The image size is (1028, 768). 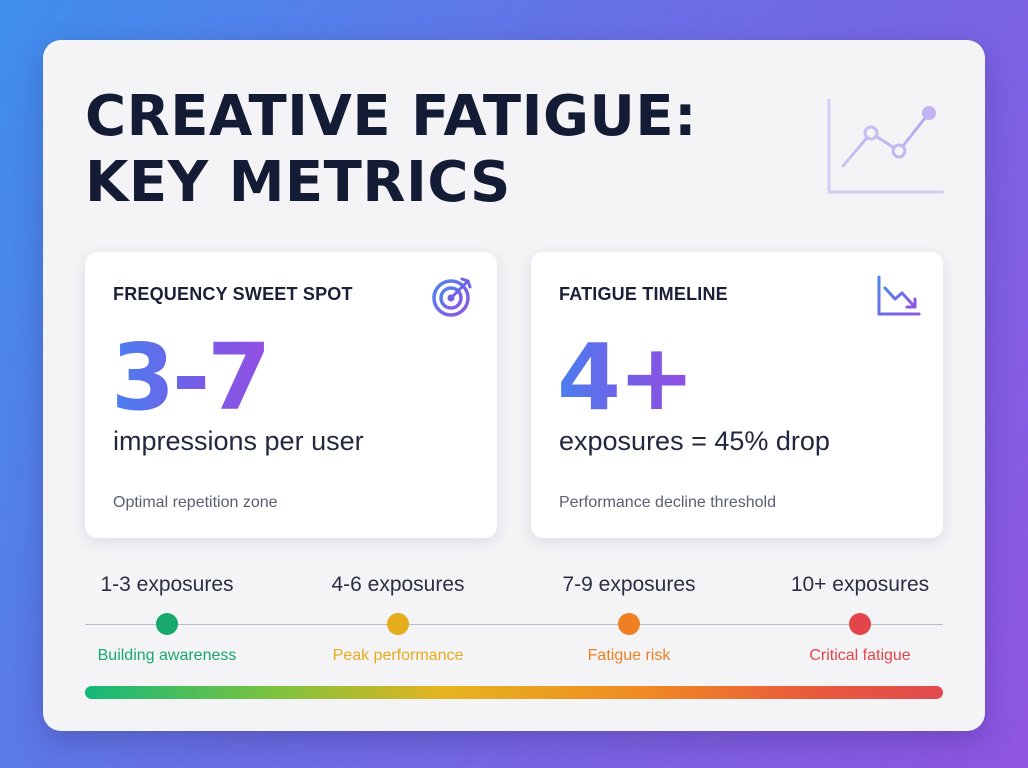 What do you see at coordinates (629, 584) in the screenshot?
I see `stage-label: 7-9 exposures` at bounding box center [629, 584].